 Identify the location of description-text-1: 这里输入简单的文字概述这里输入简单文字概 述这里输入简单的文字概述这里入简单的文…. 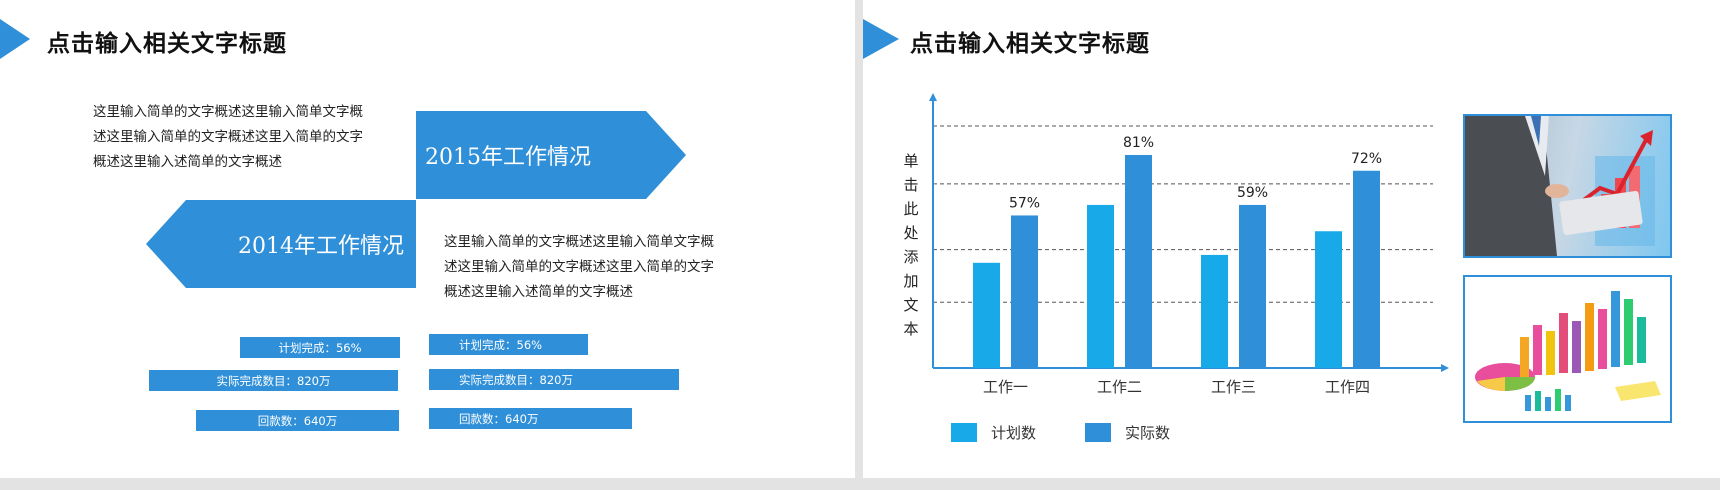
(228, 137).